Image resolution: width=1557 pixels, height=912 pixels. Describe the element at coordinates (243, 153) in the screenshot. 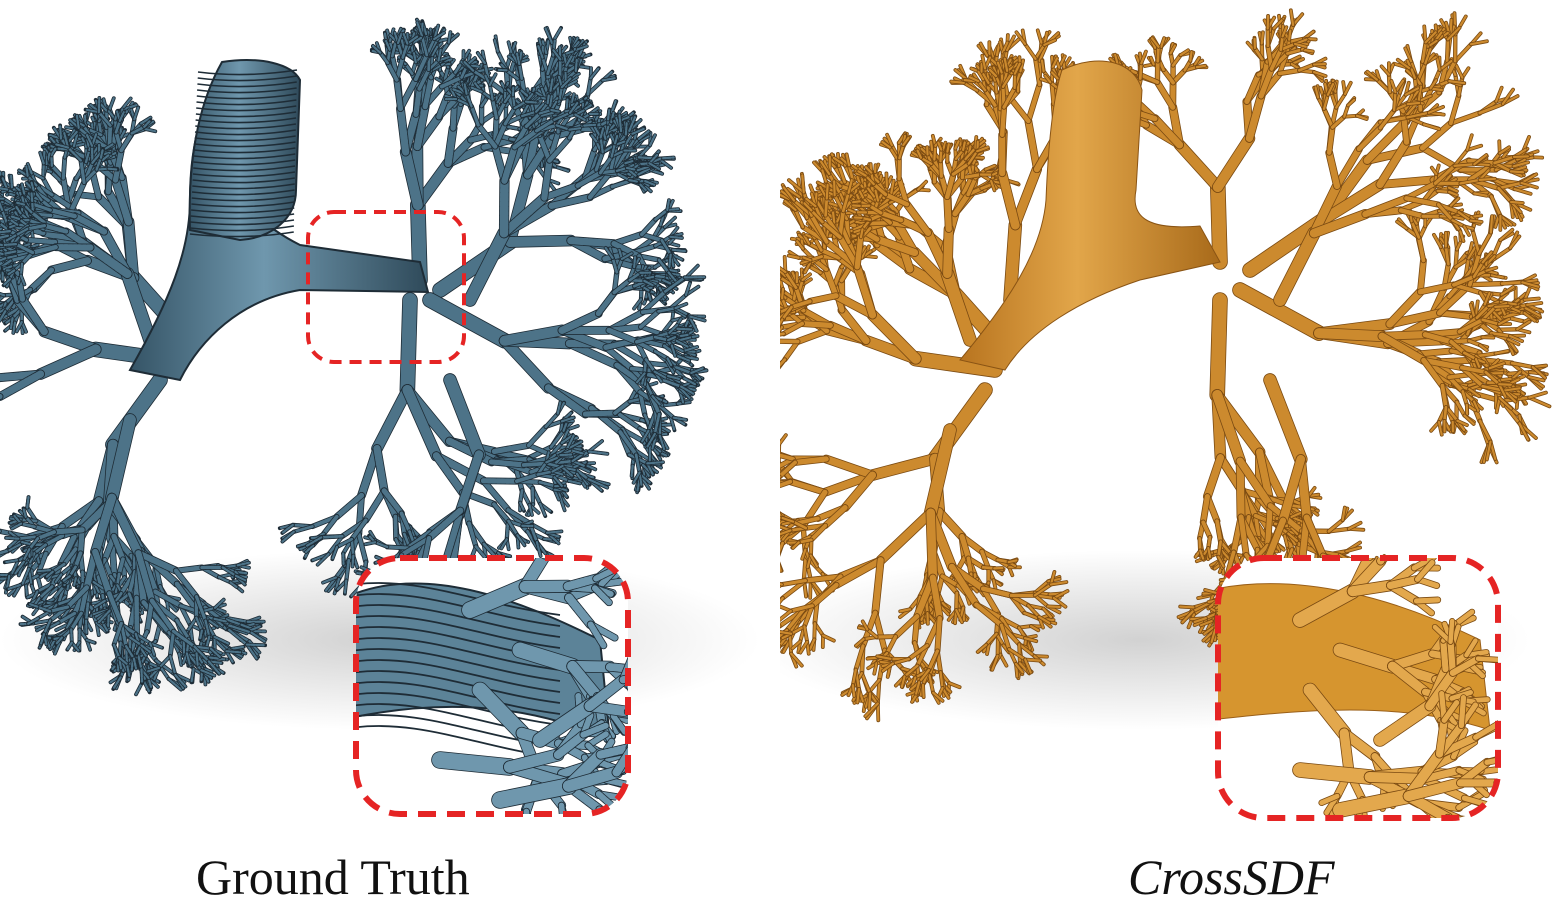

I see `trachea-rings` at that location.